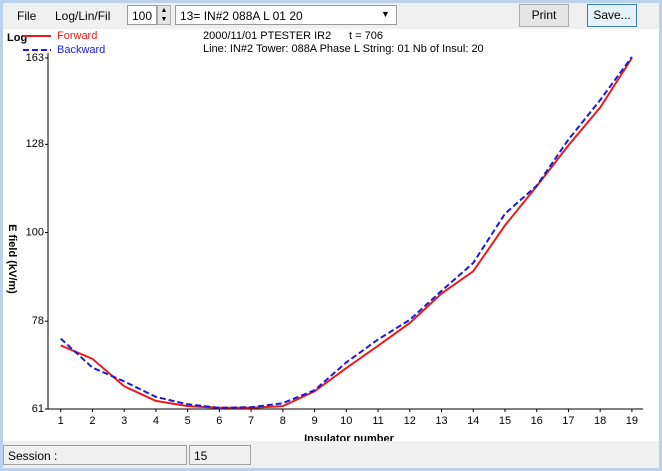 The width and height of the screenshot is (662, 471). I want to click on x-tick-label: 4, so click(156, 421).